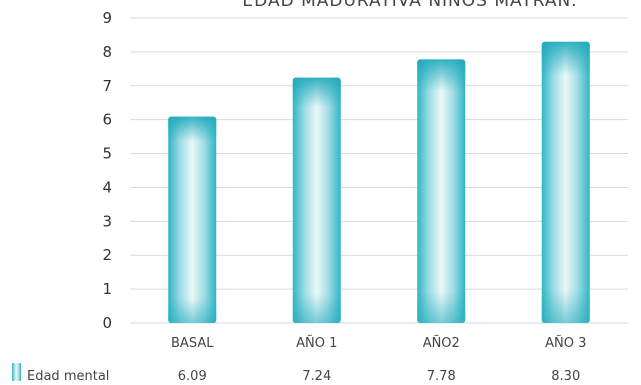  I want to click on x-category-label: AÑO 1, so click(316, 343).